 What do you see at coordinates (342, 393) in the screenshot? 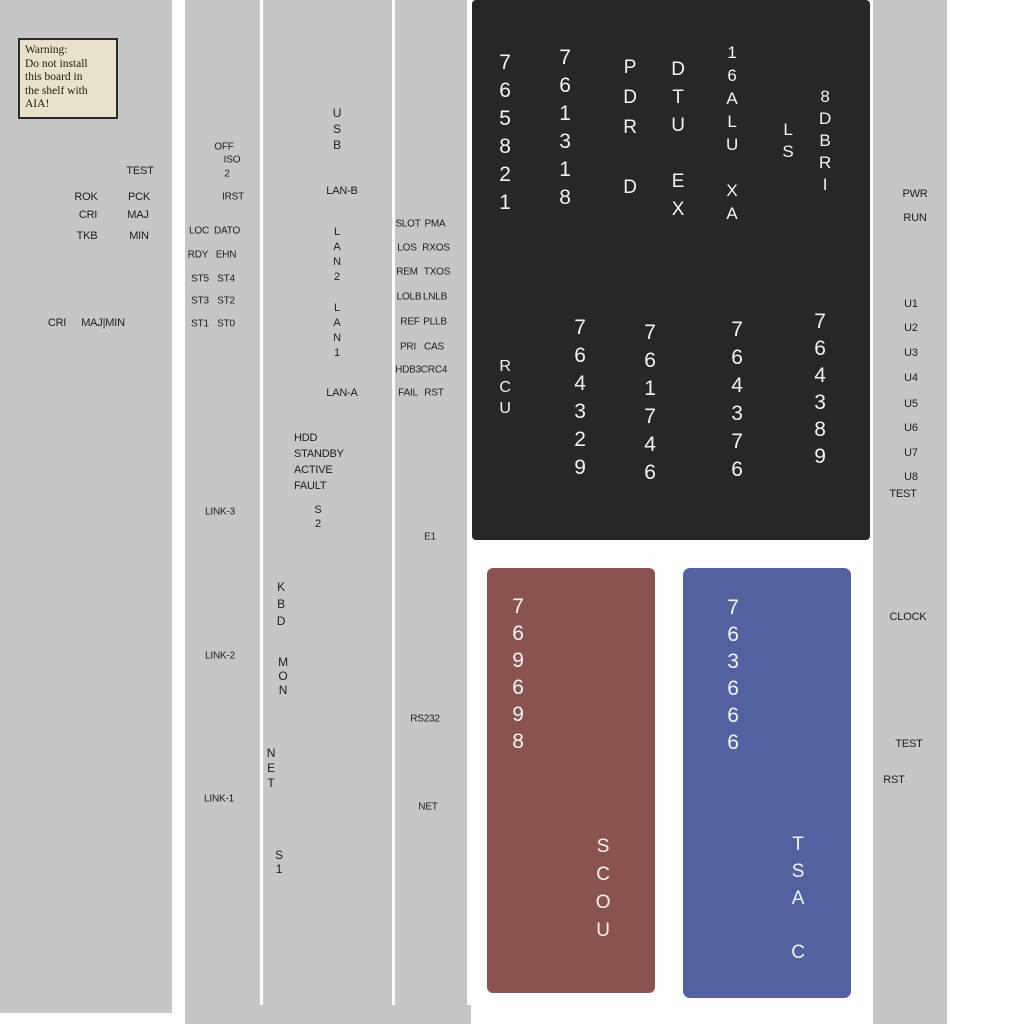
I see `cpu-label-lan-a: LAN-A` at bounding box center [342, 393].